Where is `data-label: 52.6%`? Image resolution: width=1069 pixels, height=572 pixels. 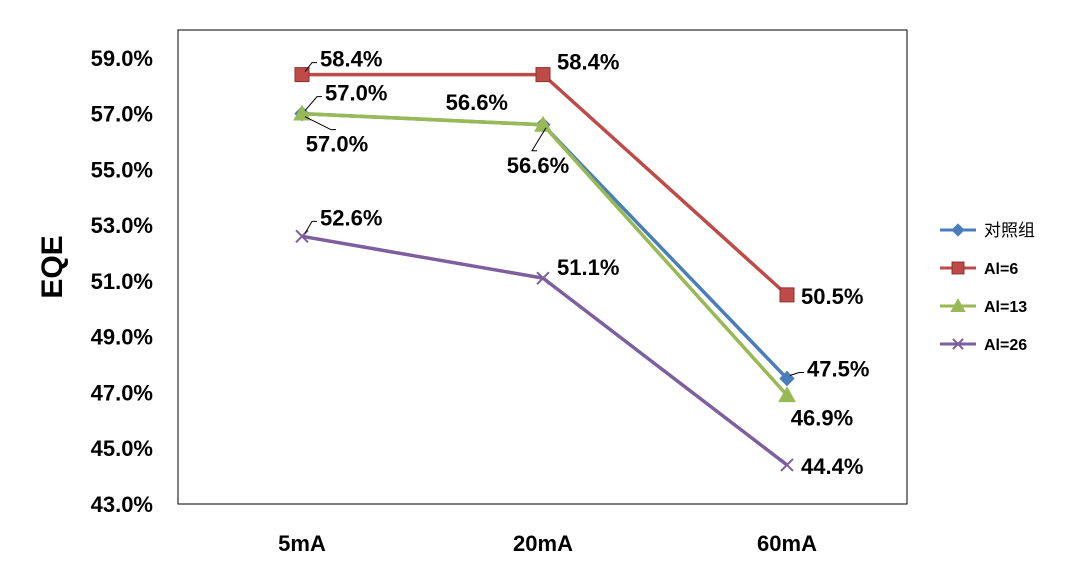 data-label: 52.6% is located at coordinates (351, 217).